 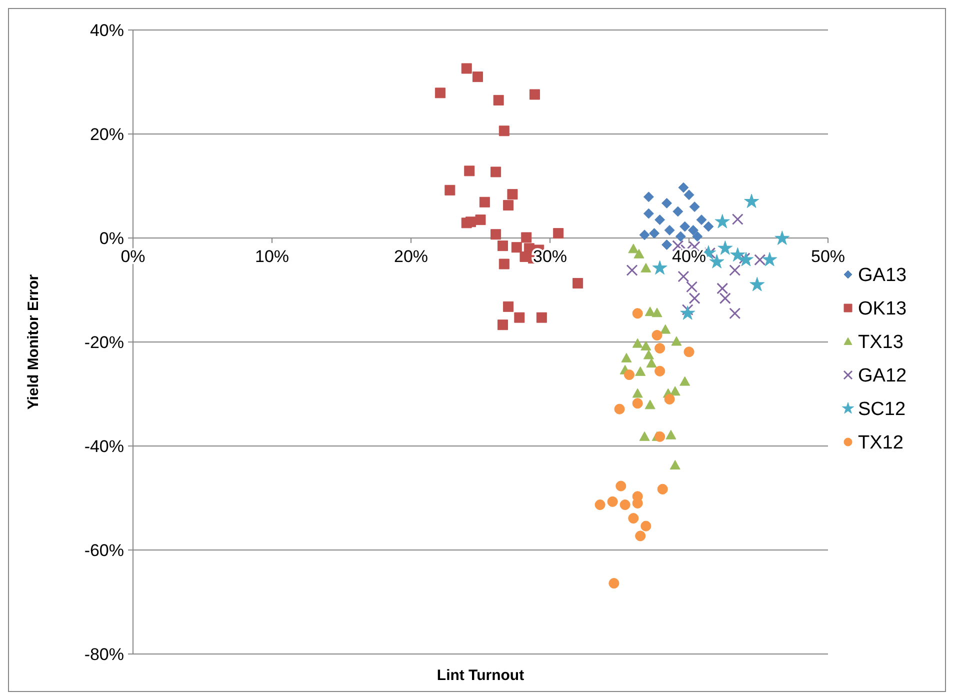 What do you see at coordinates (882, 376) in the screenshot?
I see `legend-label: GA12` at bounding box center [882, 376].